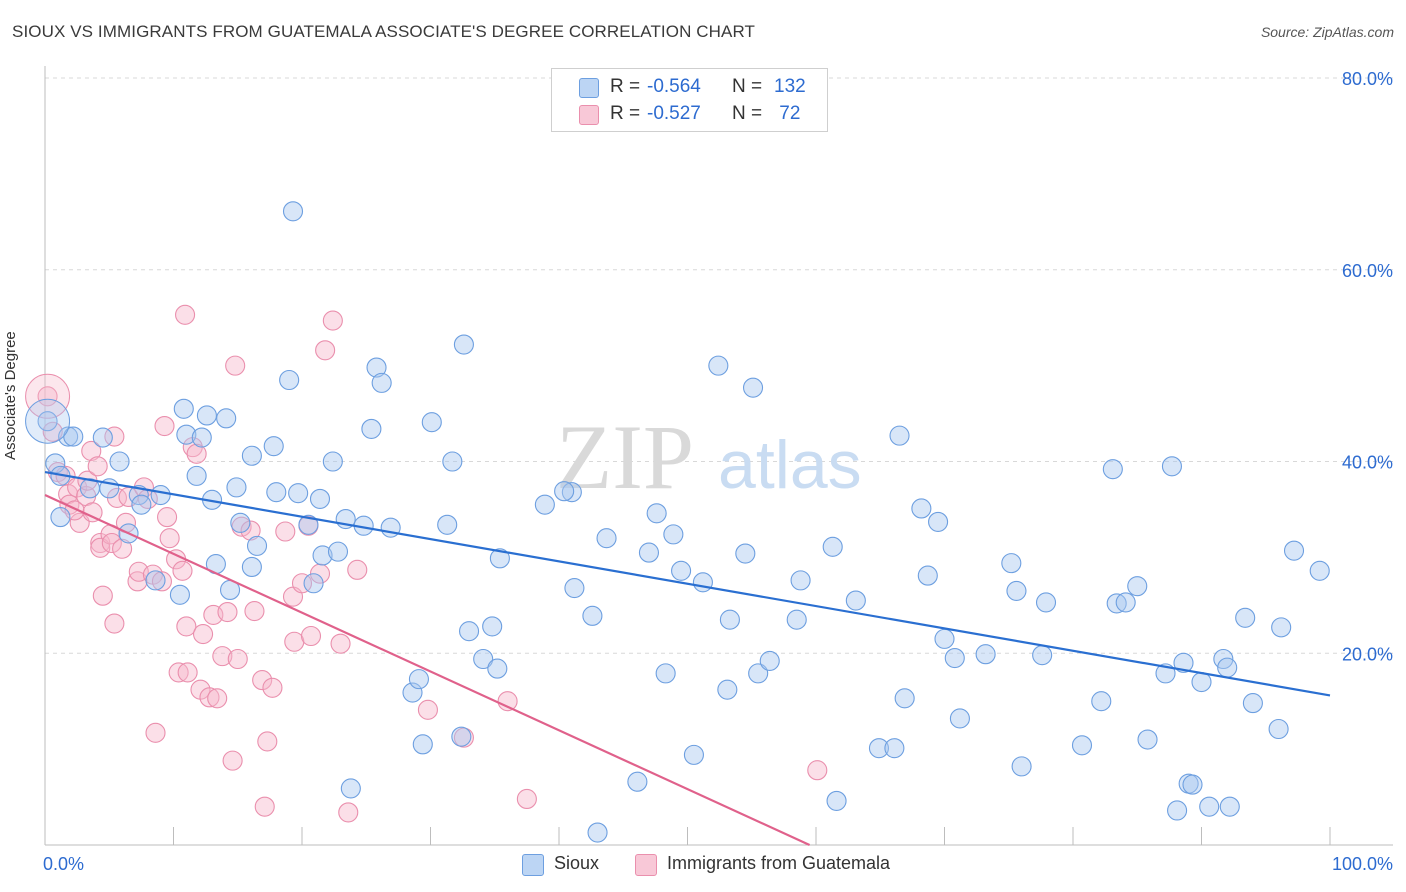 The width and height of the screenshot is (1406, 892). What do you see at coordinates (1367, 79) in the screenshot?
I see `y-tick-label: 80.0%` at bounding box center [1367, 79].